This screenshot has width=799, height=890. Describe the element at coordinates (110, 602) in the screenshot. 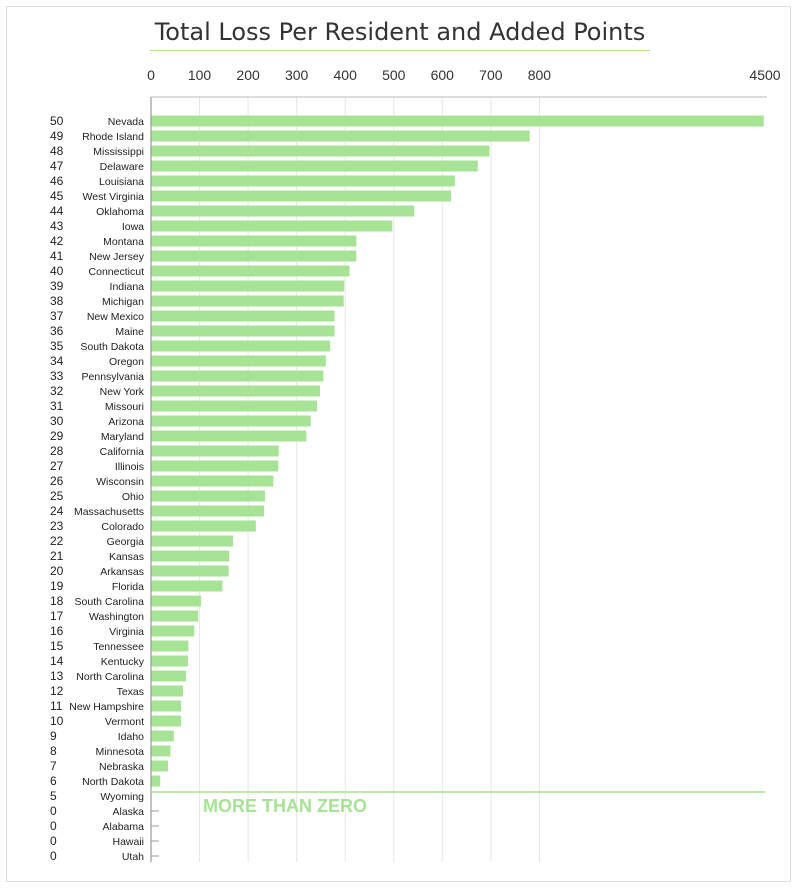

I see `state-label: South Carolina` at that location.